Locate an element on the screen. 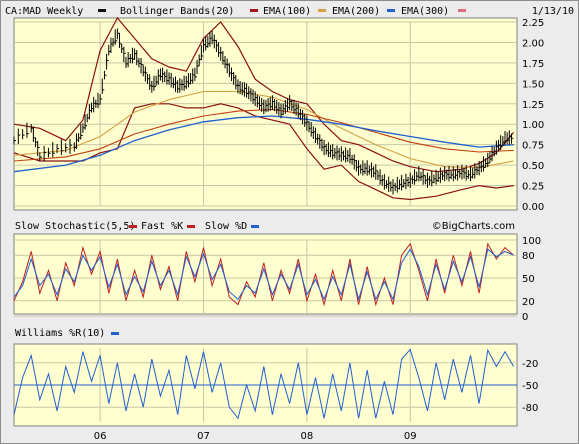 The height and width of the screenshot is (444, 579). legend-swatch-fast-k is located at coordinates (133, 226).